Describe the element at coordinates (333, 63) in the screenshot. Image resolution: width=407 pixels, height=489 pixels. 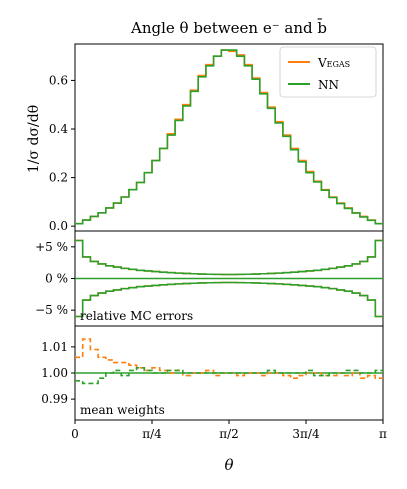
I see `legend-label-vegas: Vegas` at that location.